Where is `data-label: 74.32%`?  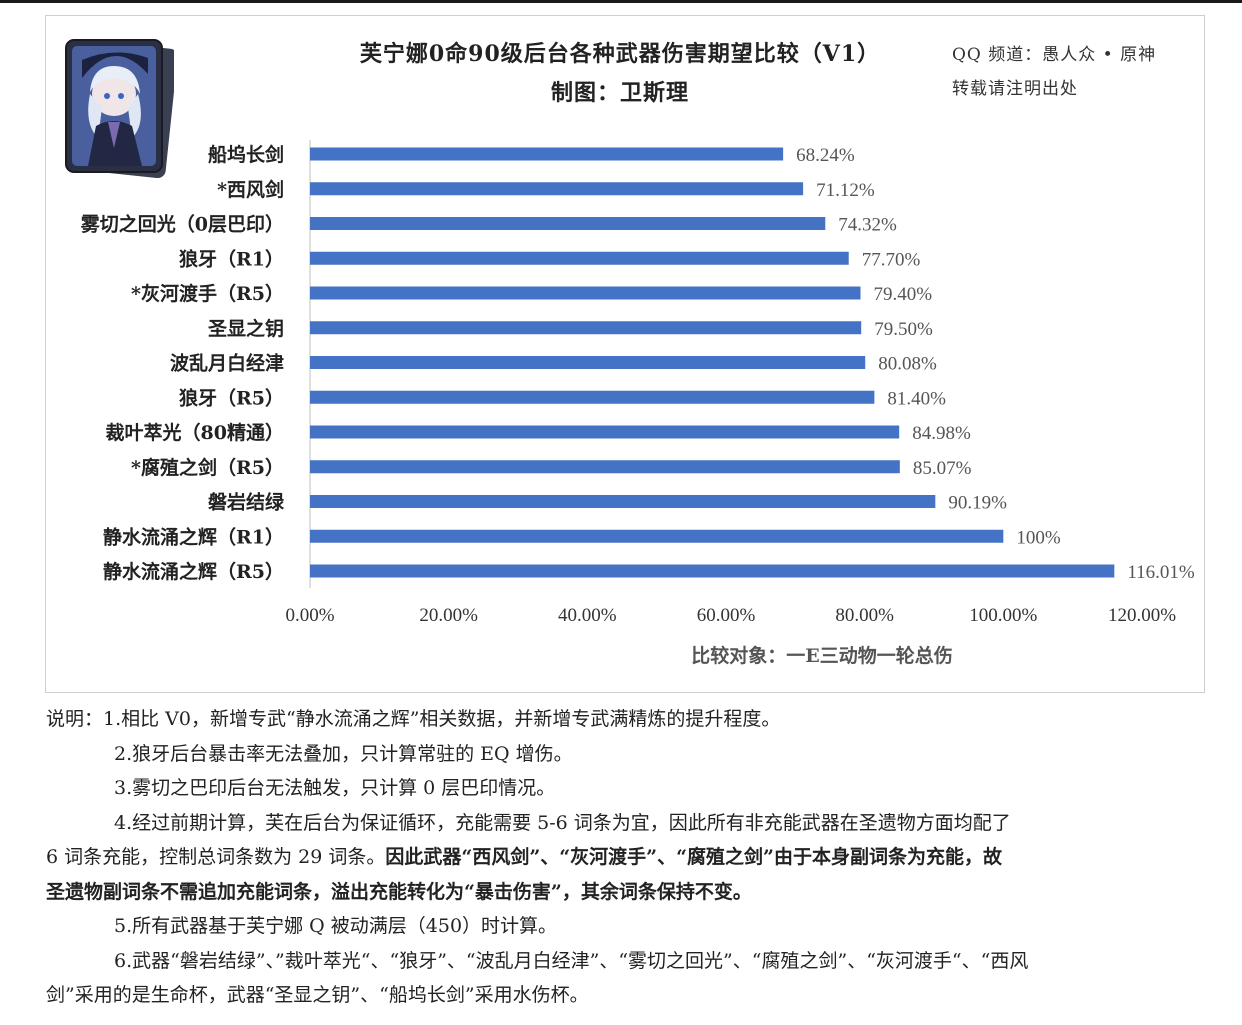 data-label: 74.32% is located at coordinates (867, 225).